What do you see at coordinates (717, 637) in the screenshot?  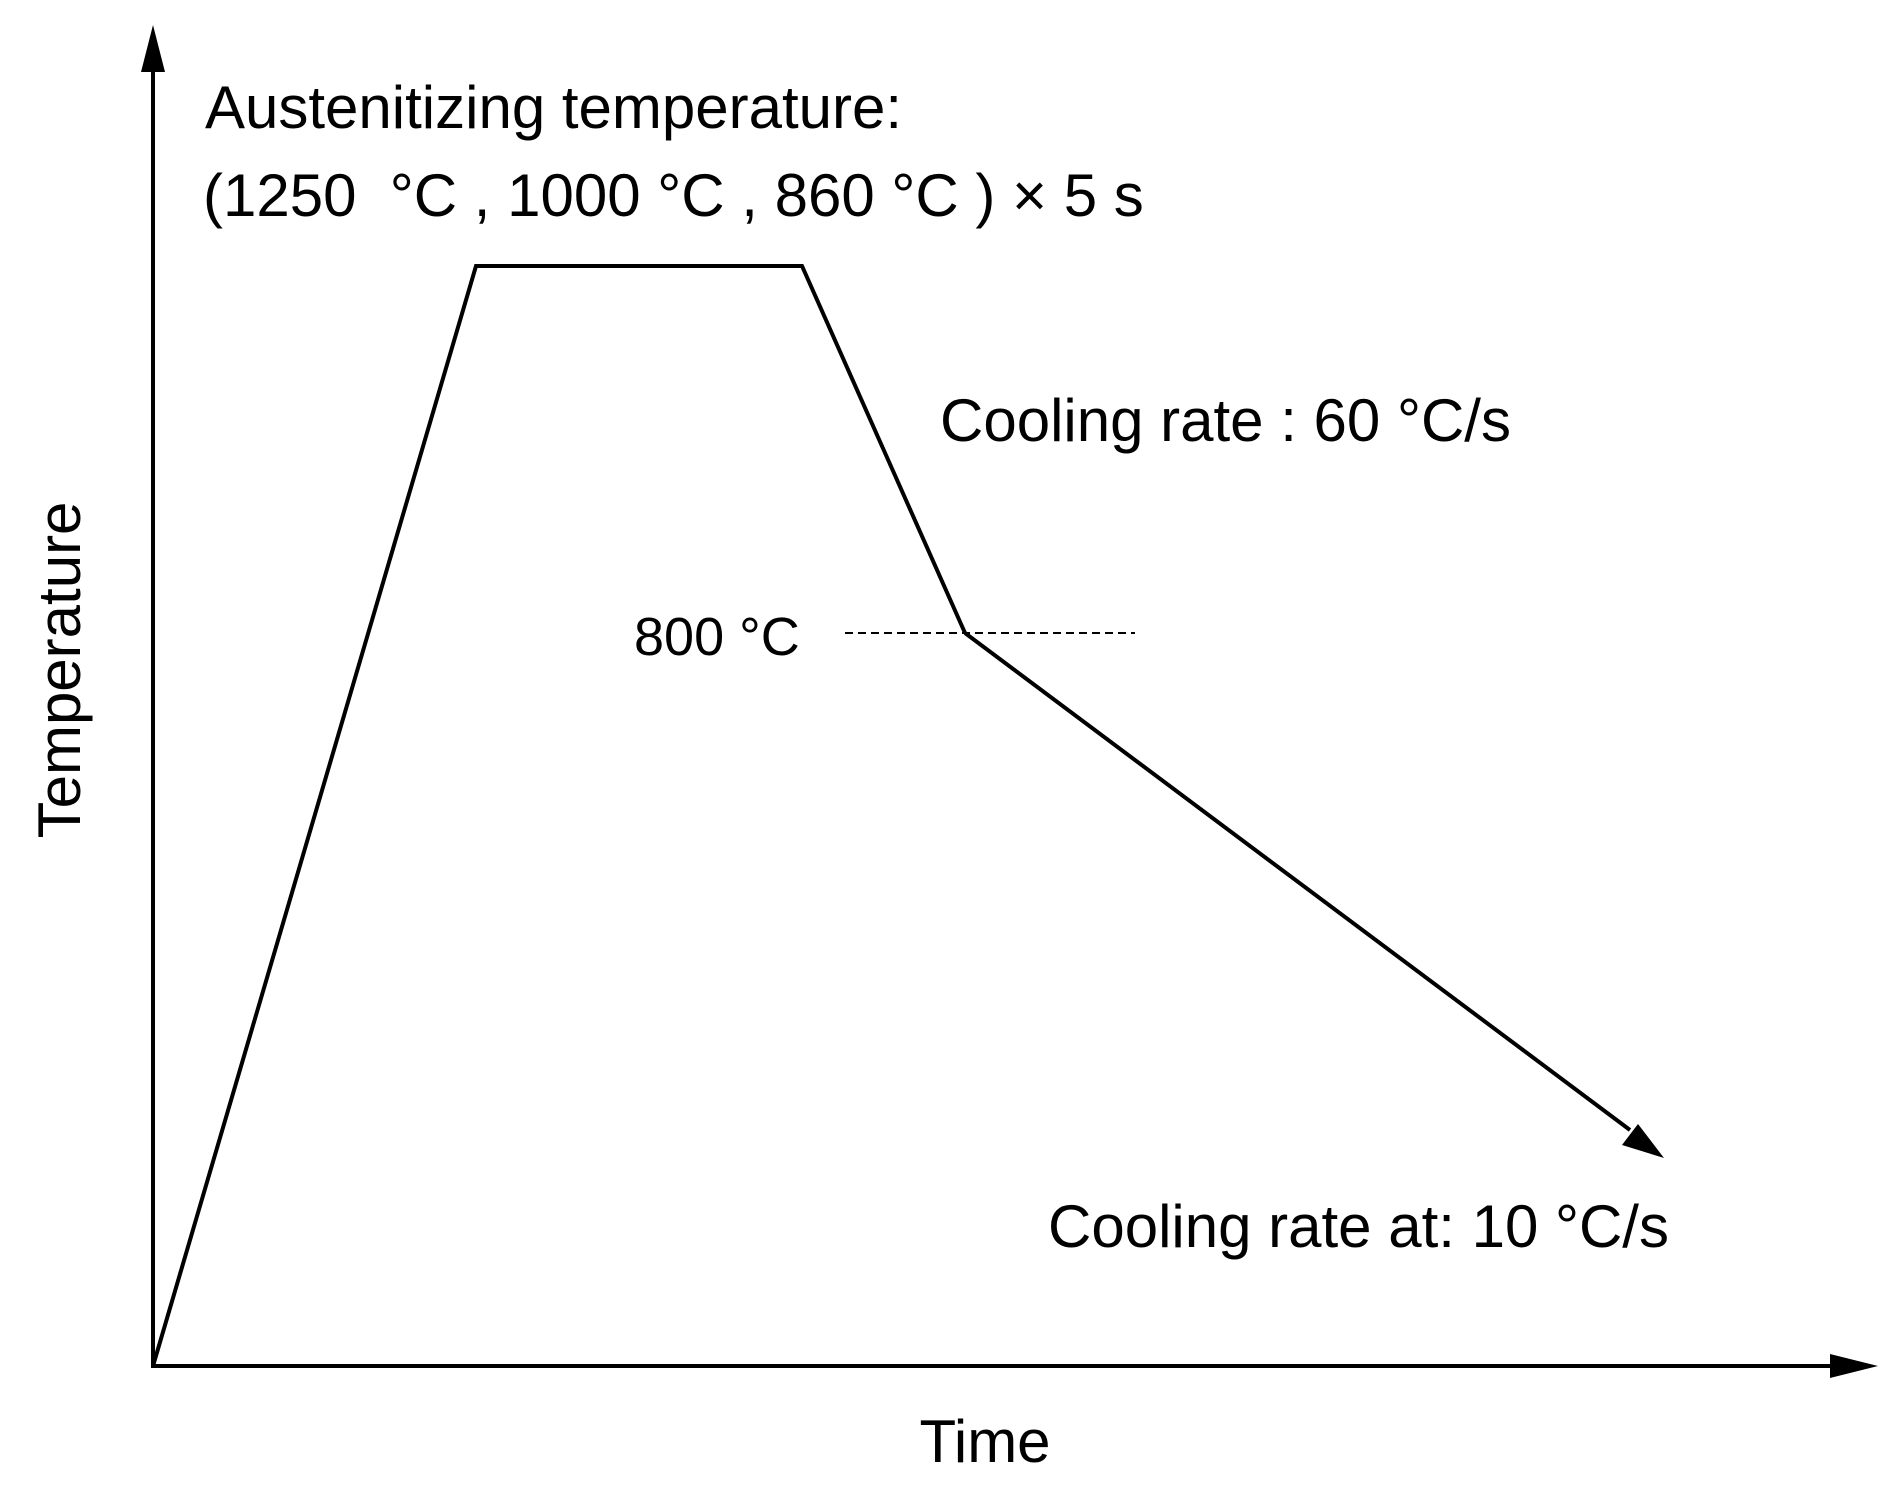 I see `transition-temp-label: 800 °C` at bounding box center [717, 637].